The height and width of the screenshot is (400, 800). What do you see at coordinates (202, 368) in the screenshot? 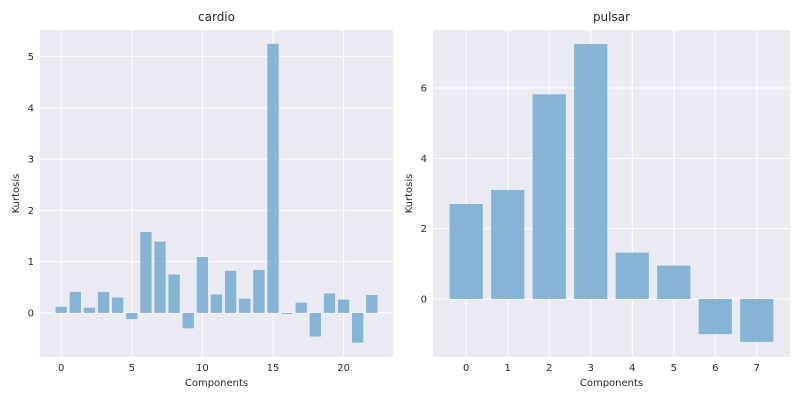
I see `cardio-x-tick-label: 10` at bounding box center [202, 368].